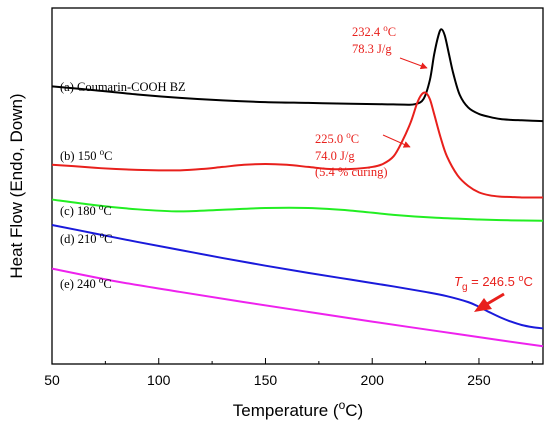  What do you see at coordinates (16, 185) in the screenshot?
I see `y-axis-title: Heat Flow (Endo, Down)` at bounding box center [16, 185].